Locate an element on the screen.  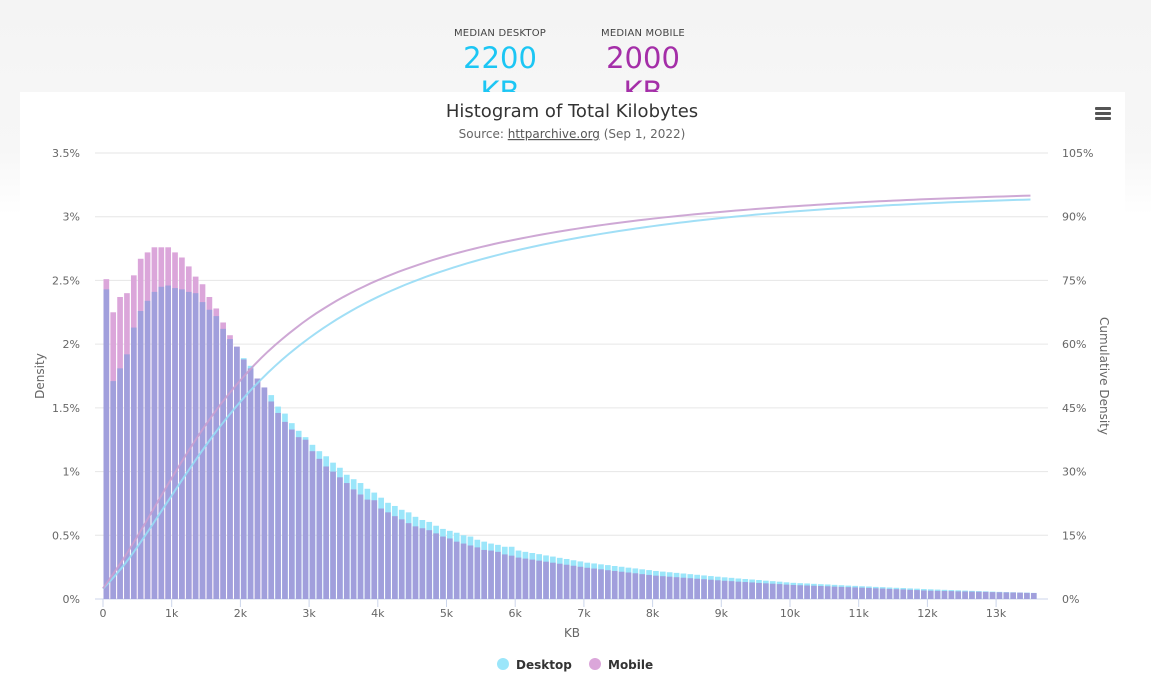
x-tick-label: 2k is located at coordinates (241, 613).